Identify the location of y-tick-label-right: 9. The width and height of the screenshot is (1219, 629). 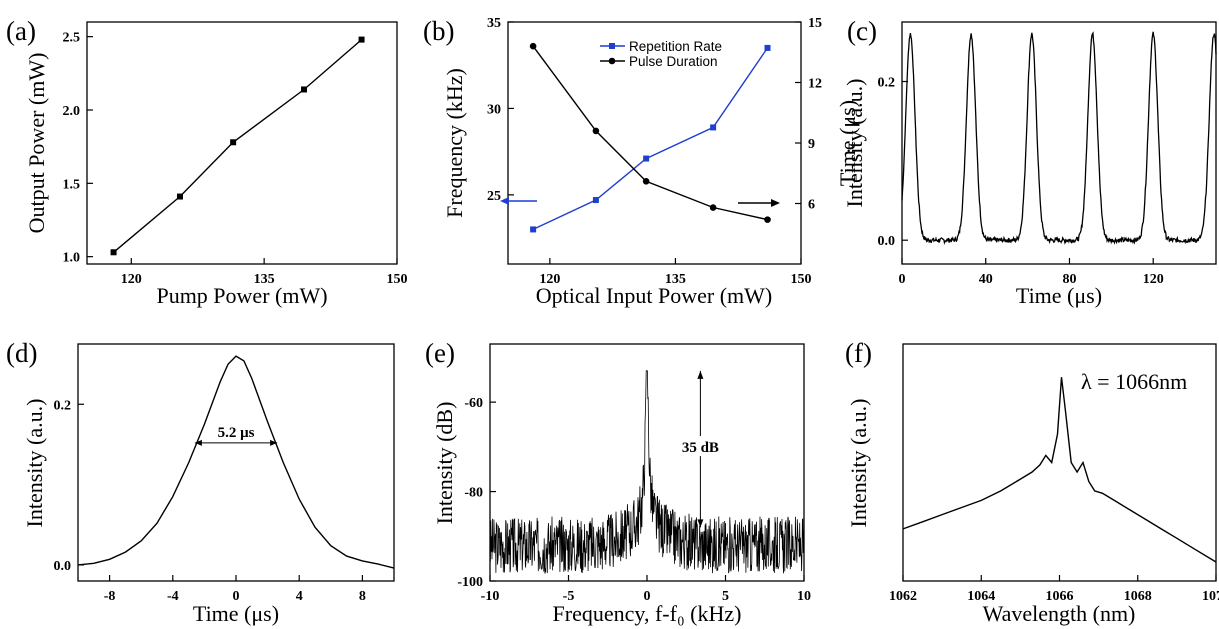
(811, 144).